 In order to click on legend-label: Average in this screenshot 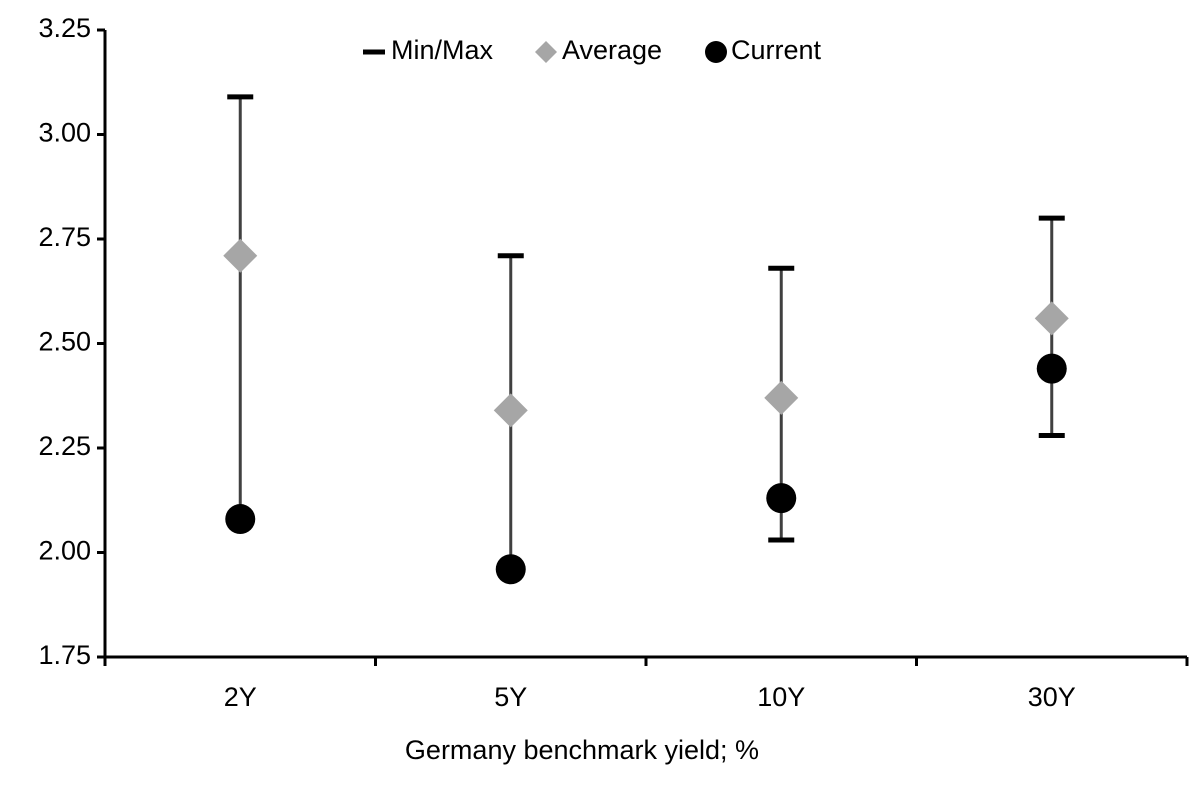, I will do `click(612, 50)`.